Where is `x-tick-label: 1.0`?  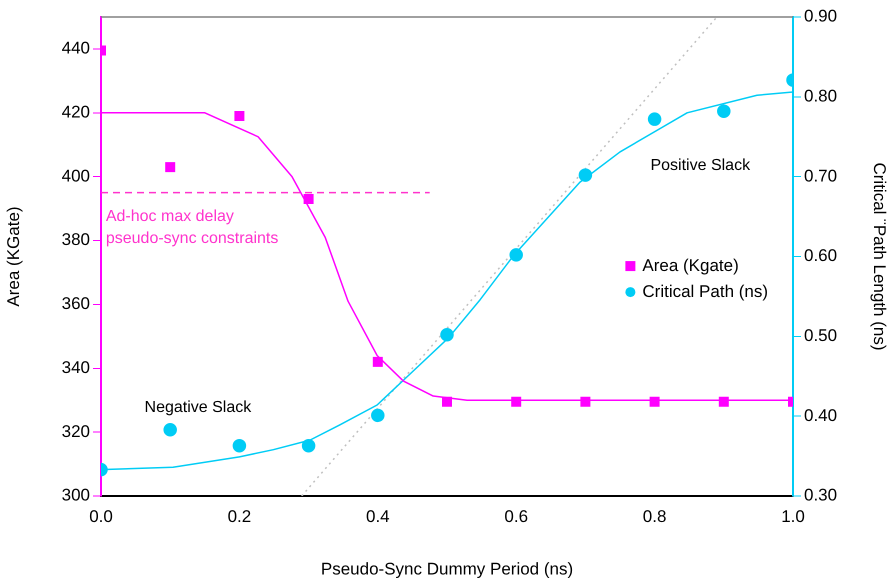
x-tick-label: 1.0 is located at coordinates (793, 516).